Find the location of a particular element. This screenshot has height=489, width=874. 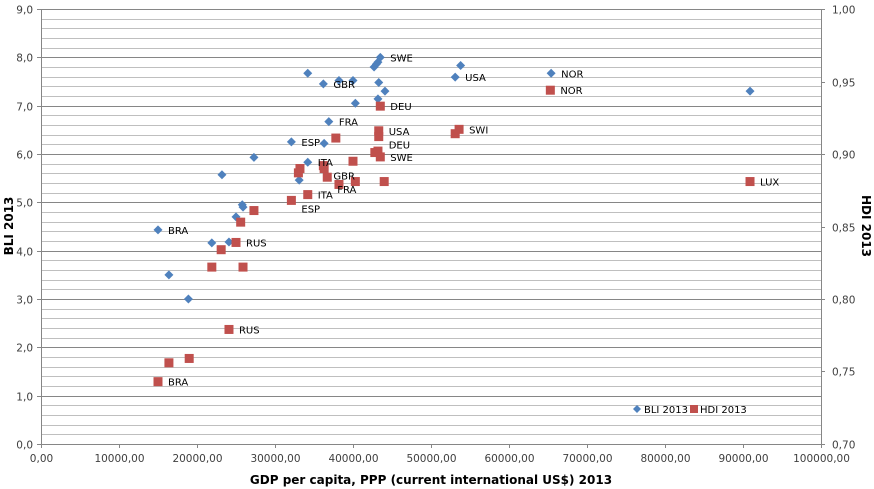

y2-tick-label: 1,00 is located at coordinates (843, 11).